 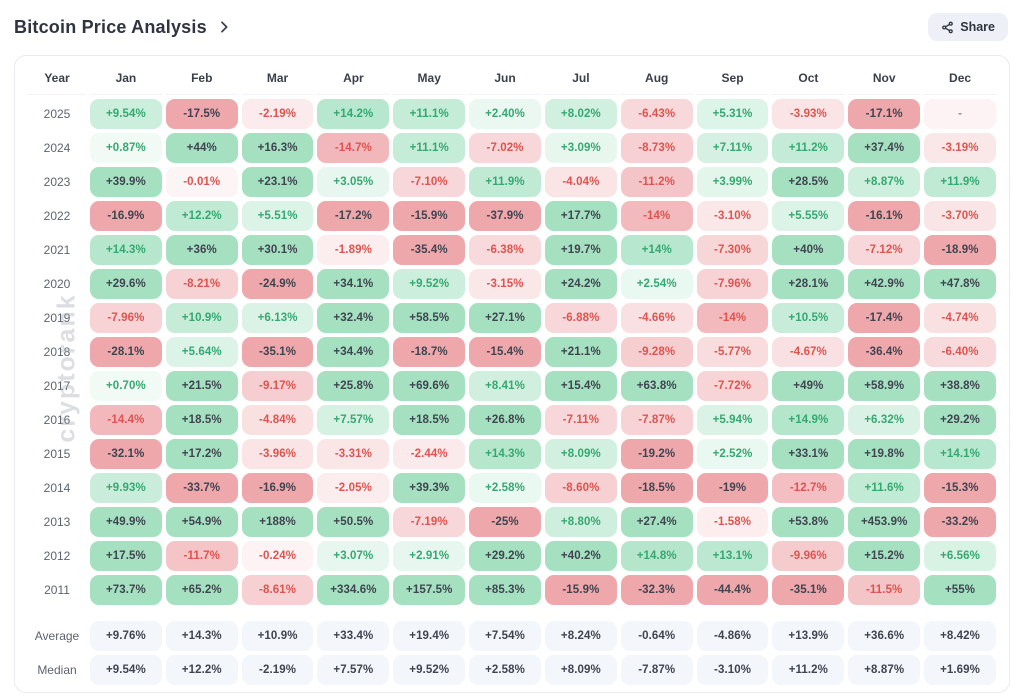 What do you see at coordinates (656, 182) in the screenshot?
I see `return-cell: -11.2%` at bounding box center [656, 182].